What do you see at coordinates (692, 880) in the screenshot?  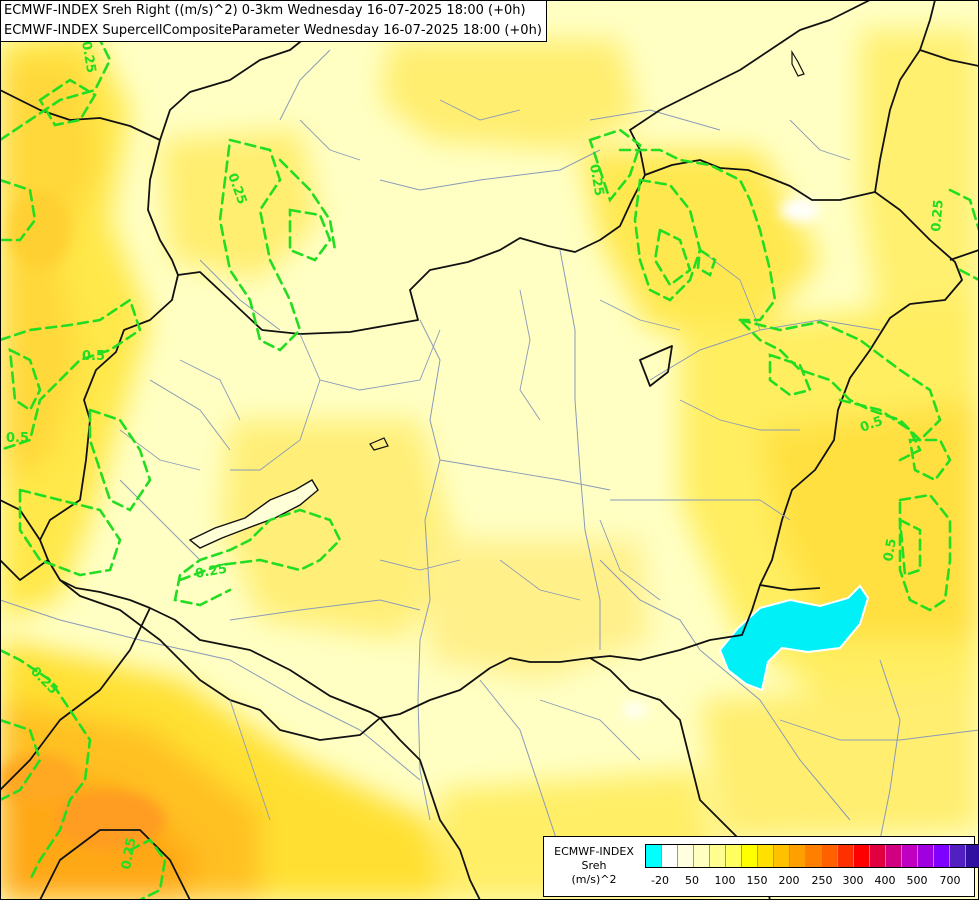 I see `legend-label: 50` at bounding box center [692, 880].